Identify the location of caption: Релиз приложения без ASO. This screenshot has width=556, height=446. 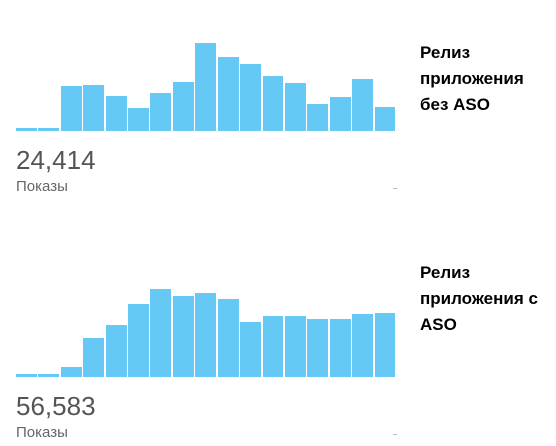
(472, 78).